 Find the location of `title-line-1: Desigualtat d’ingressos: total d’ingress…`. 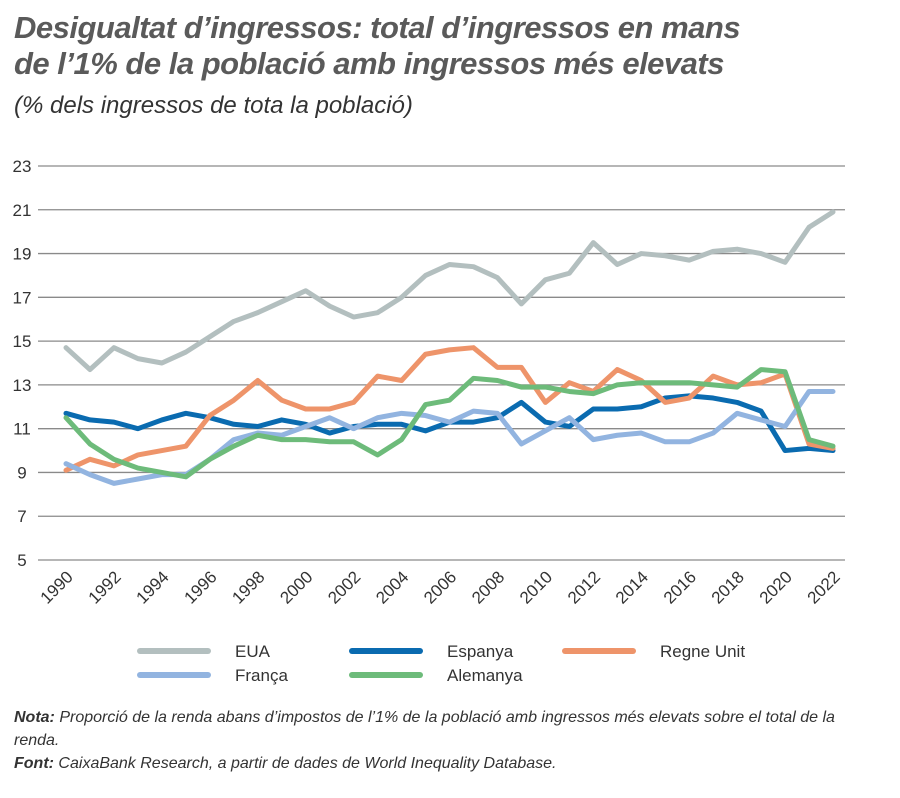

title-line-1: Desigualtat d’ingressos: total d’ingress… is located at coordinates (377, 27).